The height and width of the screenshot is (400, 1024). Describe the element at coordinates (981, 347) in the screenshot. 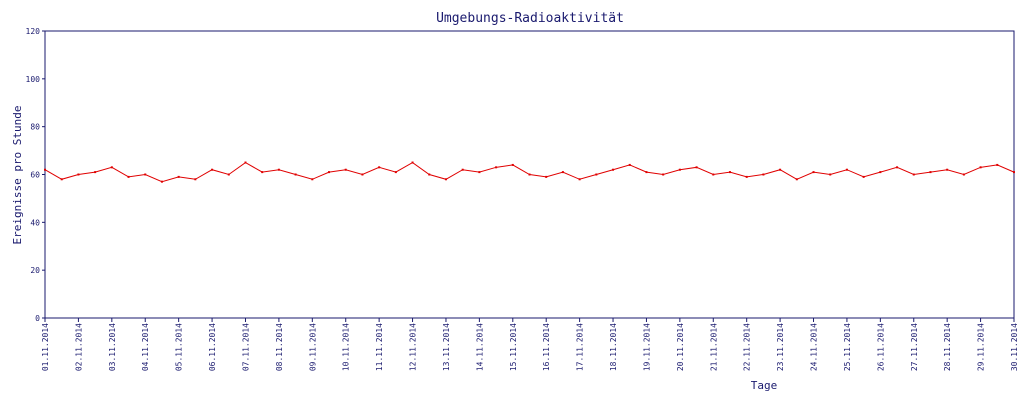

I see `x-tick-label: 29.11.2014` at that location.